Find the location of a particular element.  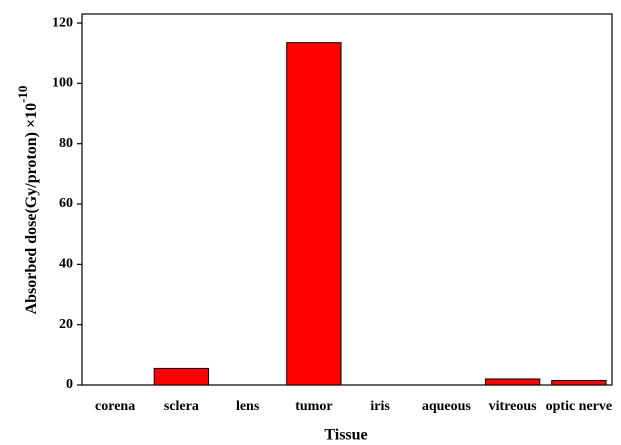

x-tick-label: optic nerve is located at coordinates (579, 406).